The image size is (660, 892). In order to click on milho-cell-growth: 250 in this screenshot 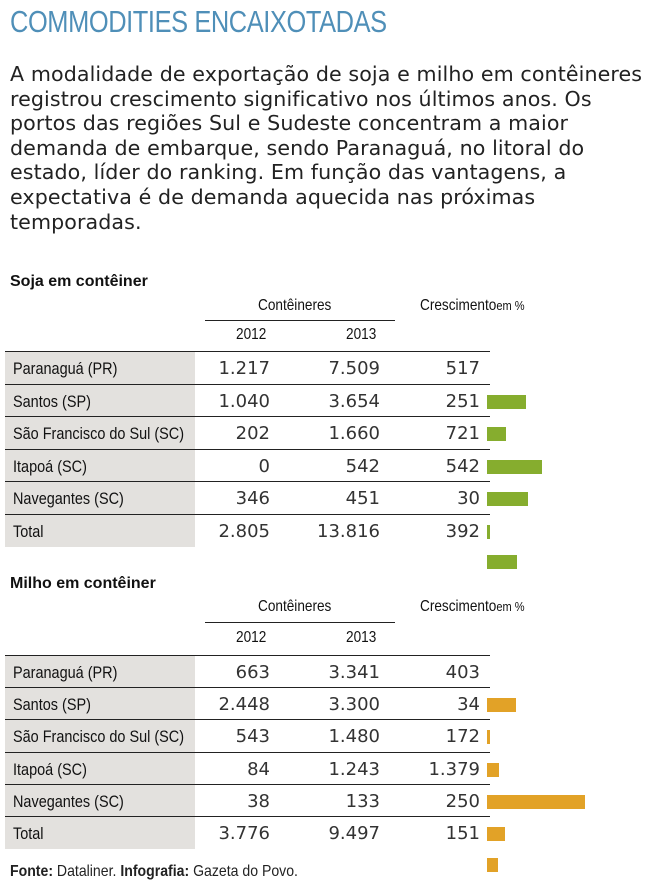, I will do `click(462, 801)`.